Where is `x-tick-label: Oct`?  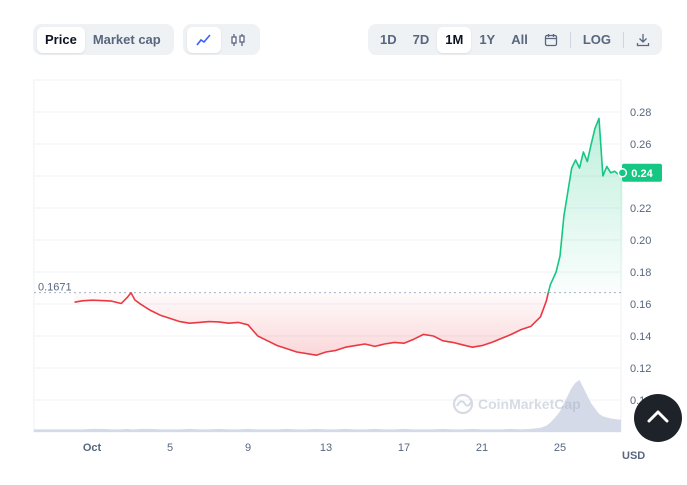 x-tick-label: Oct is located at coordinates (92, 448).